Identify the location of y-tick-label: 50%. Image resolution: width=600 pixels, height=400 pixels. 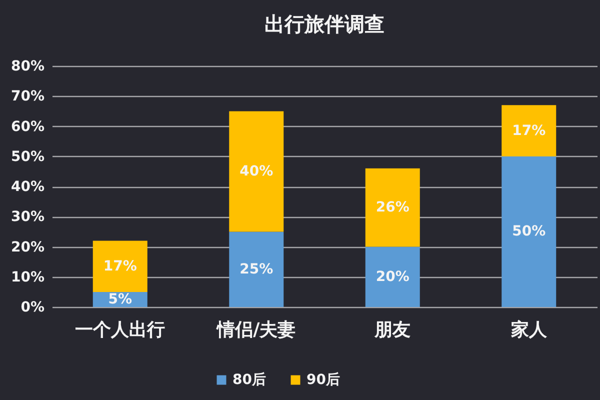
(27, 156).